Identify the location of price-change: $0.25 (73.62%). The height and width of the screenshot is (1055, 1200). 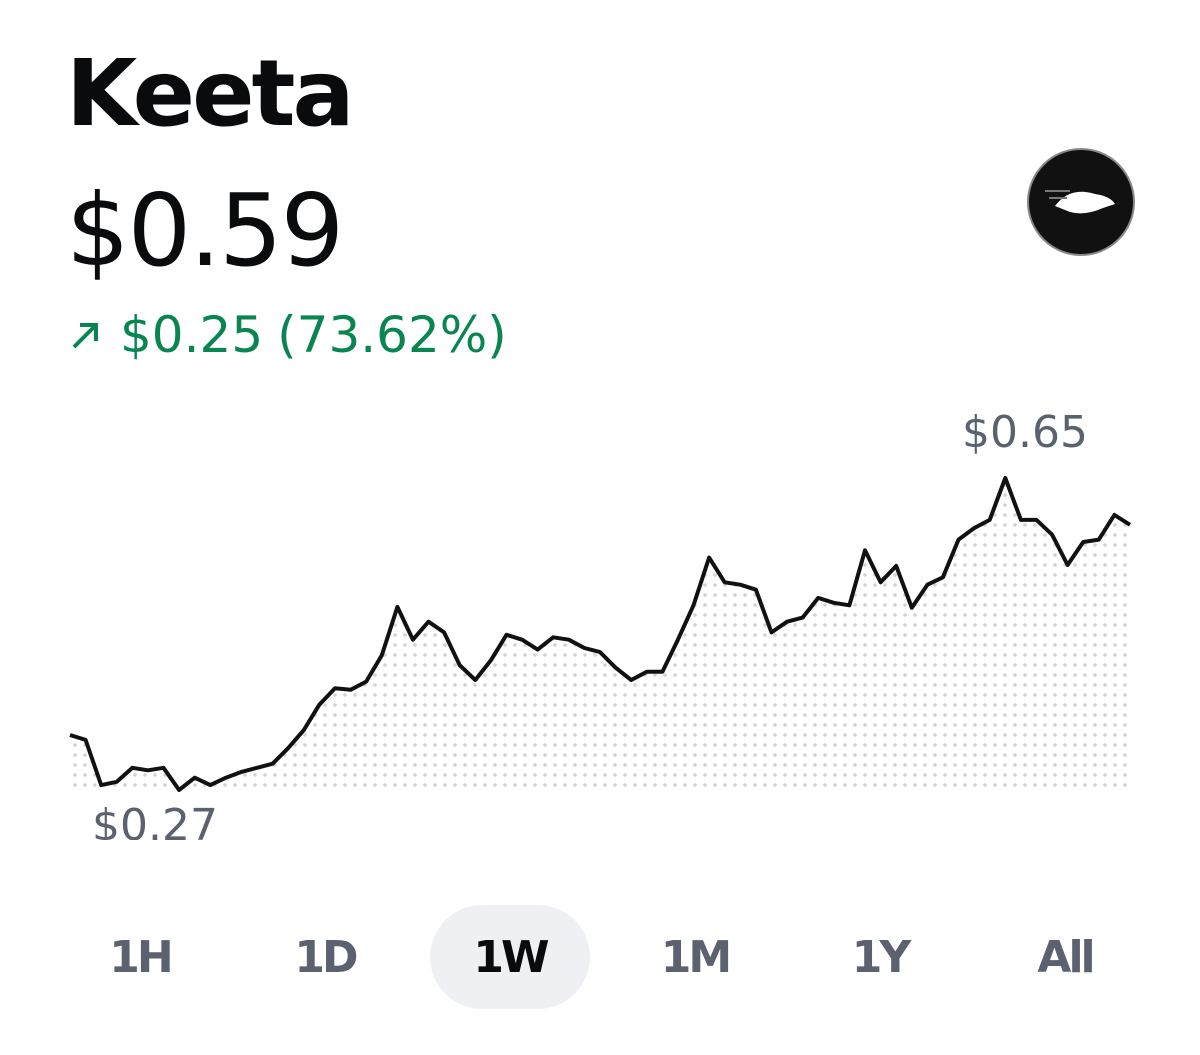
(286, 335).